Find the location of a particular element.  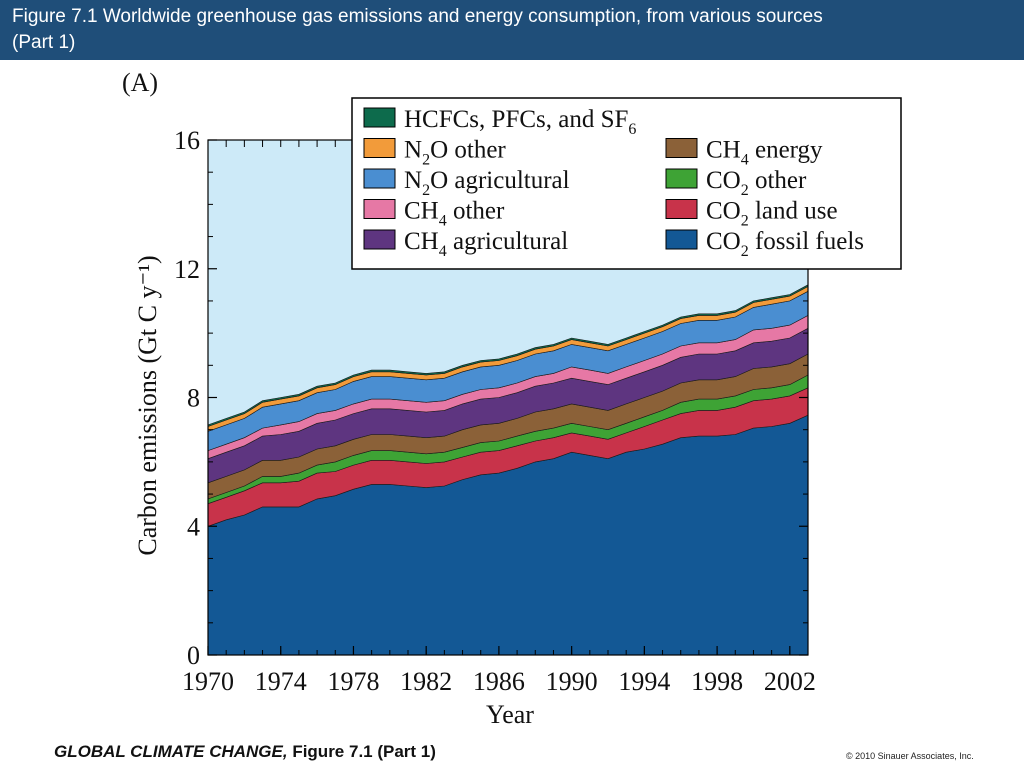

legend-label: CO2 land use is located at coordinates (772, 214).